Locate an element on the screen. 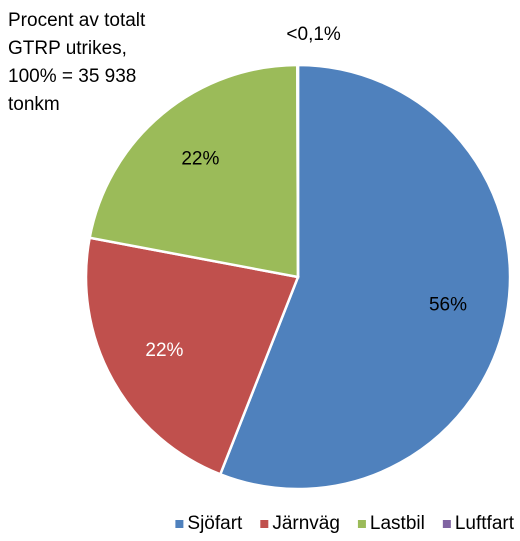 The image size is (520, 541). data-label: <0,1% is located at coordinates (313, 34).